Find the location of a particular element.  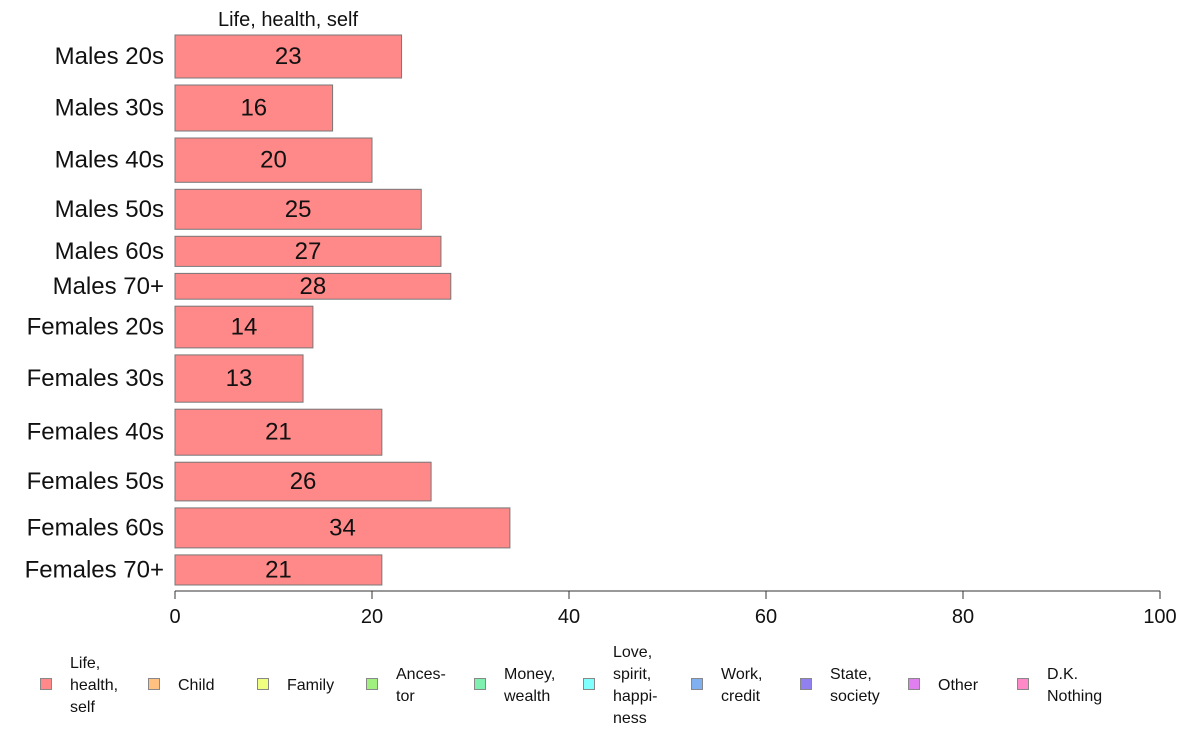

x-tick-label: 100 is located at coordinates (1159, 617).